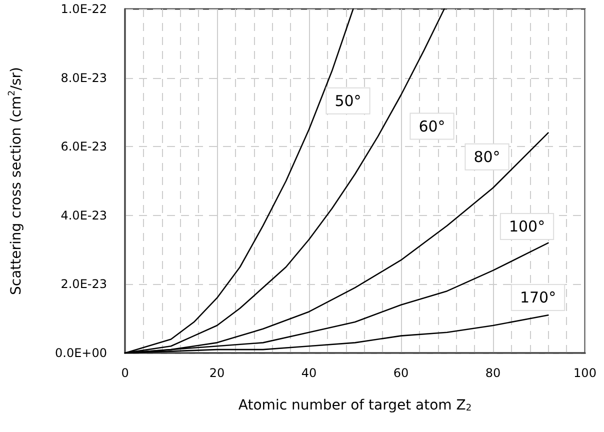  What do you see at coordinates (585, 373) in the screenshot?
I see `x-tick-label: 100` at bounding box center [585, 373].